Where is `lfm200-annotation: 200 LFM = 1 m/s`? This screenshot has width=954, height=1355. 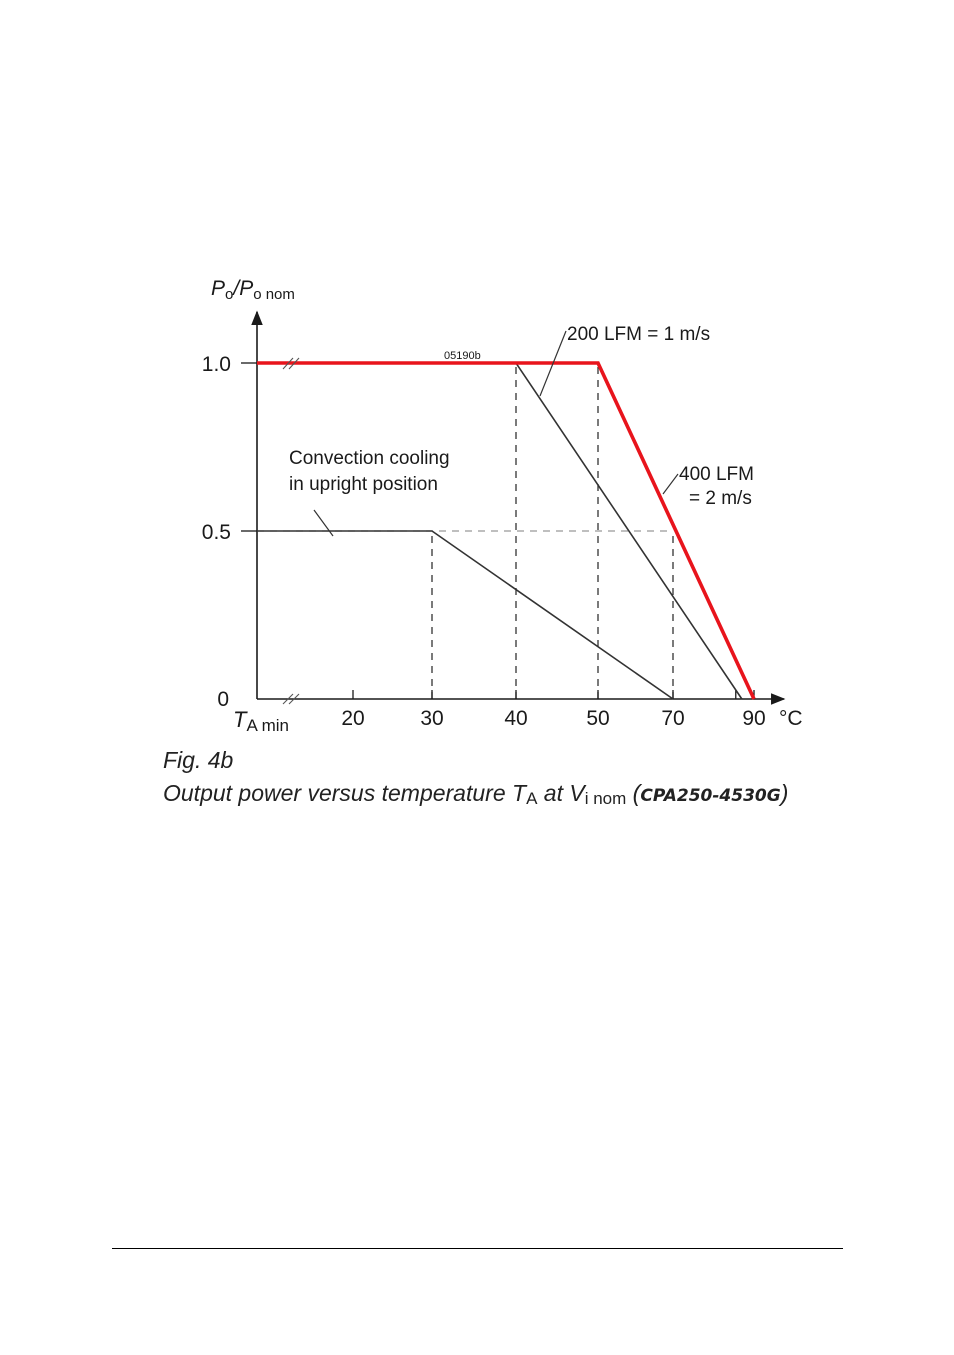 lfm200-annotation: 200 LFM = 1 m/s is located at coordinates (638, 334).